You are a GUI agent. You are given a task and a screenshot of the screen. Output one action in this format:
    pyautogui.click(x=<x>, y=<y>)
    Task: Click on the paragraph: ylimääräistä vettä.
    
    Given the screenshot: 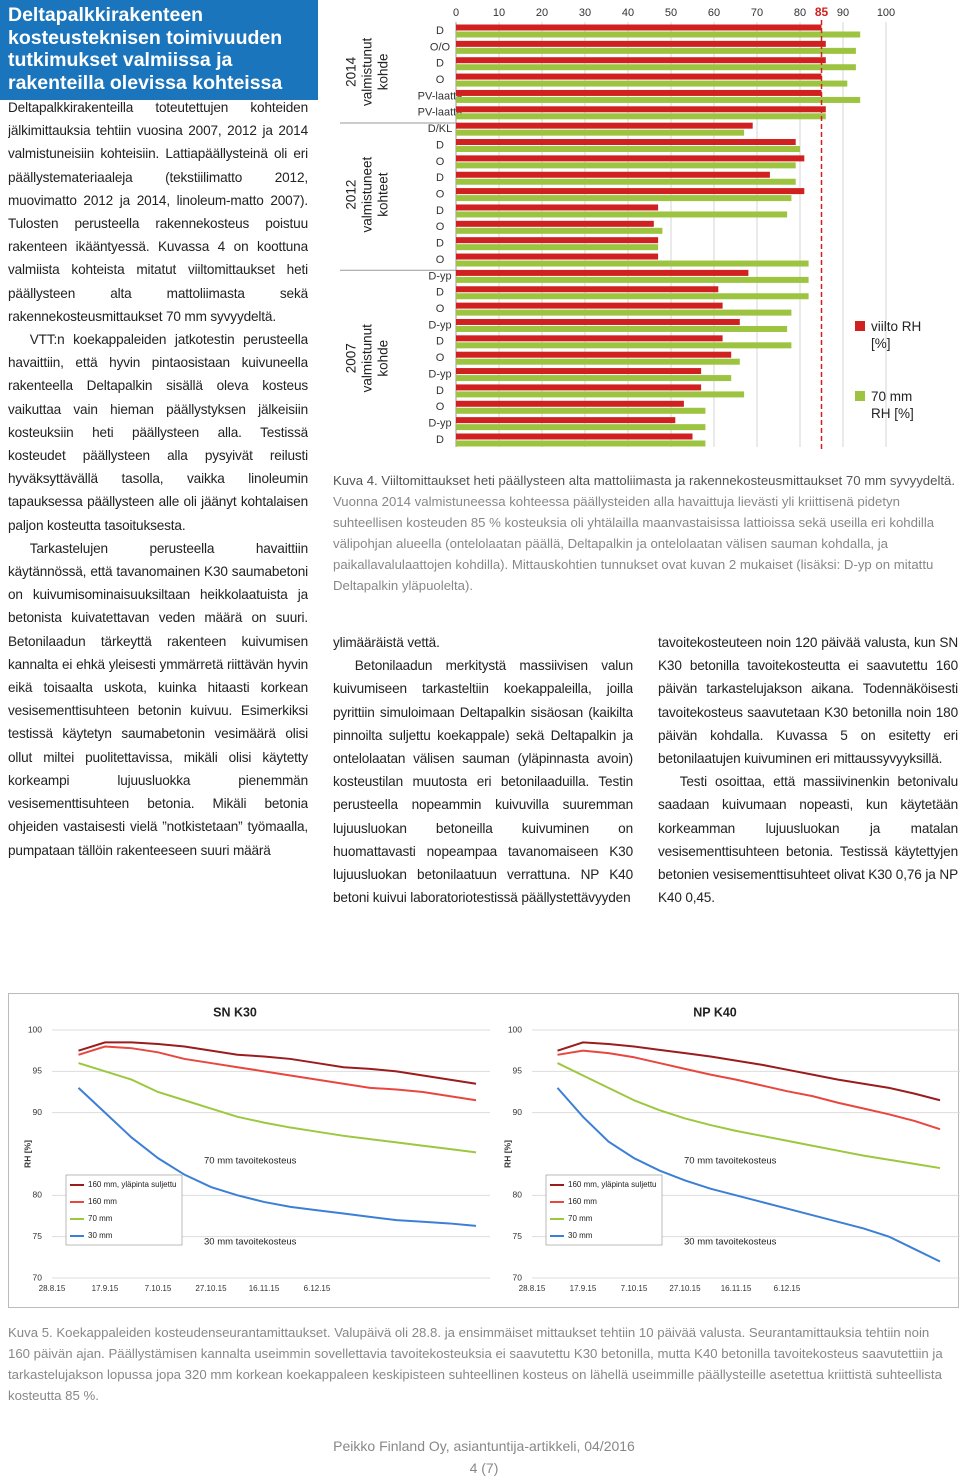 What is the action you would take?
    pyautogui.click(x=386, y=642)
    